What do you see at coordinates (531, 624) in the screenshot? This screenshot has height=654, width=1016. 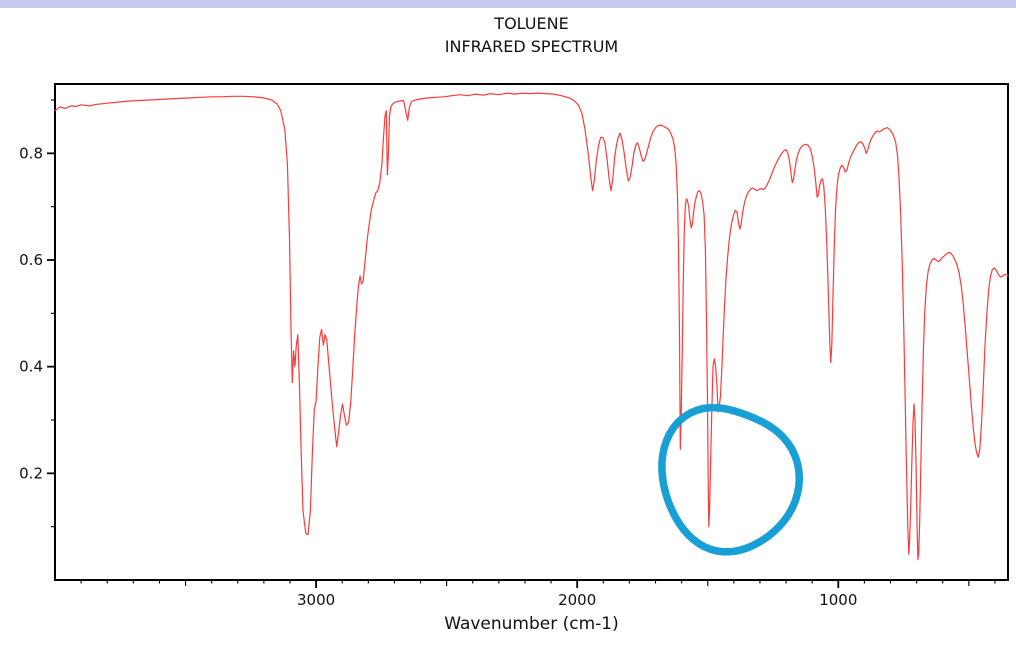 I see `x-axis-label: Wavenumber (cm-1)` at bounding box center [531, 624].